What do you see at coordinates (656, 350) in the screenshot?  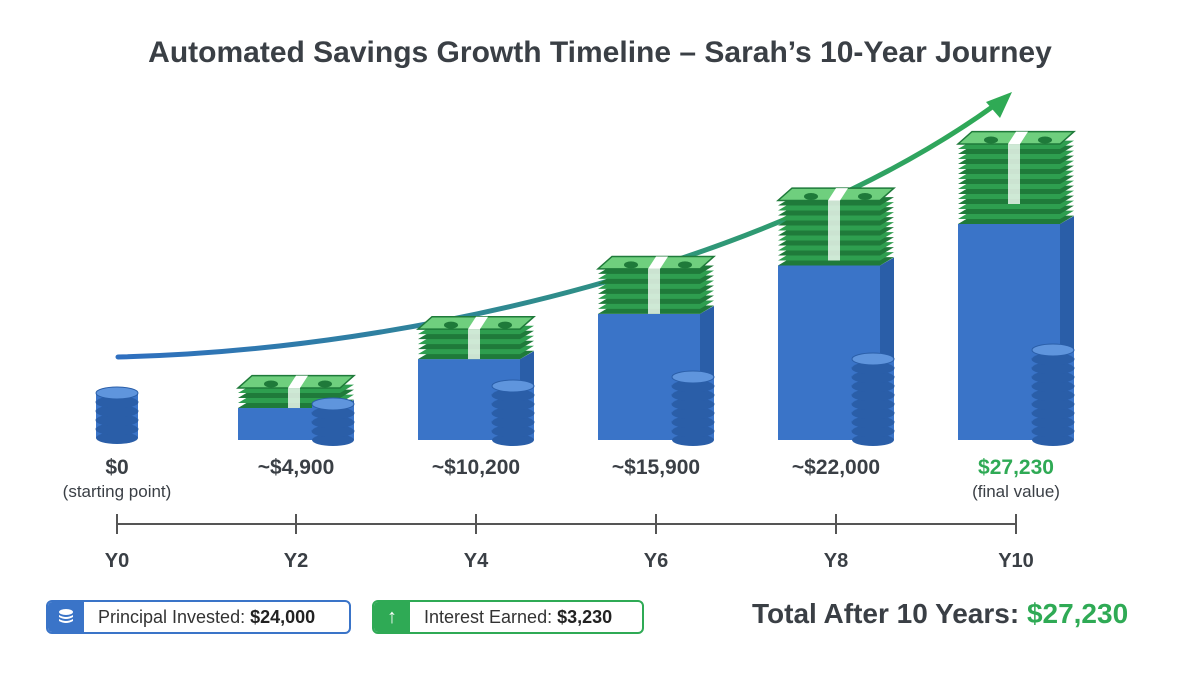 I see `bar-Y6` at bounding box center [656, 350].